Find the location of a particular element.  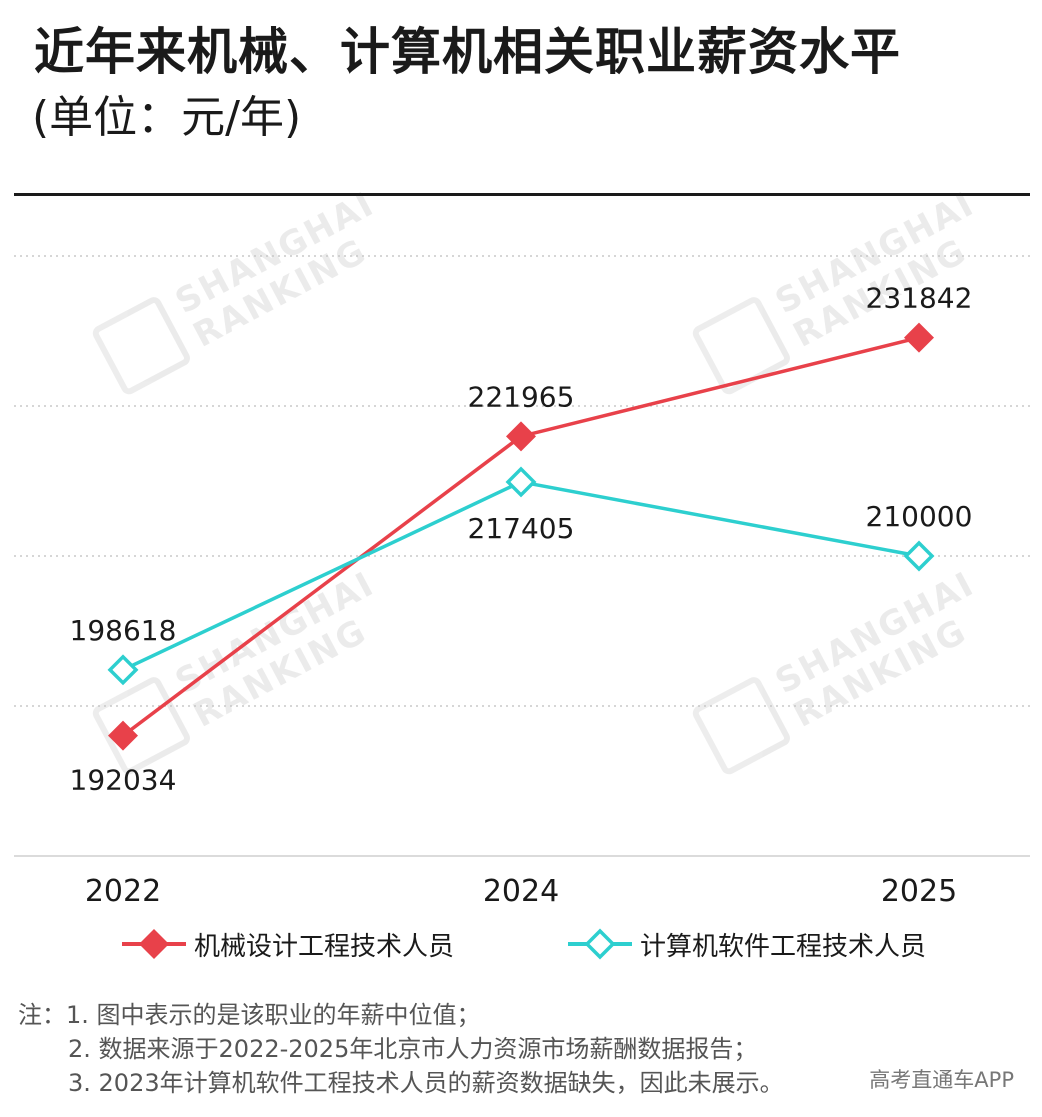

data-label: 221965 is located at coordinates (521, 396).